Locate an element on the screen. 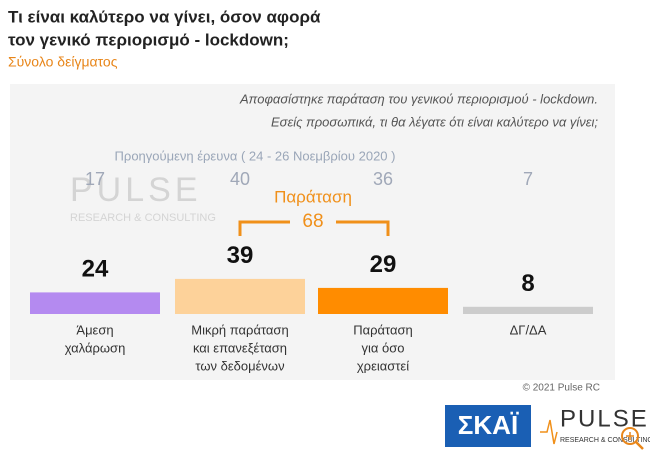 The height and width of the screenshot is (454, 650). bracket is located at coordinates (314, 228).